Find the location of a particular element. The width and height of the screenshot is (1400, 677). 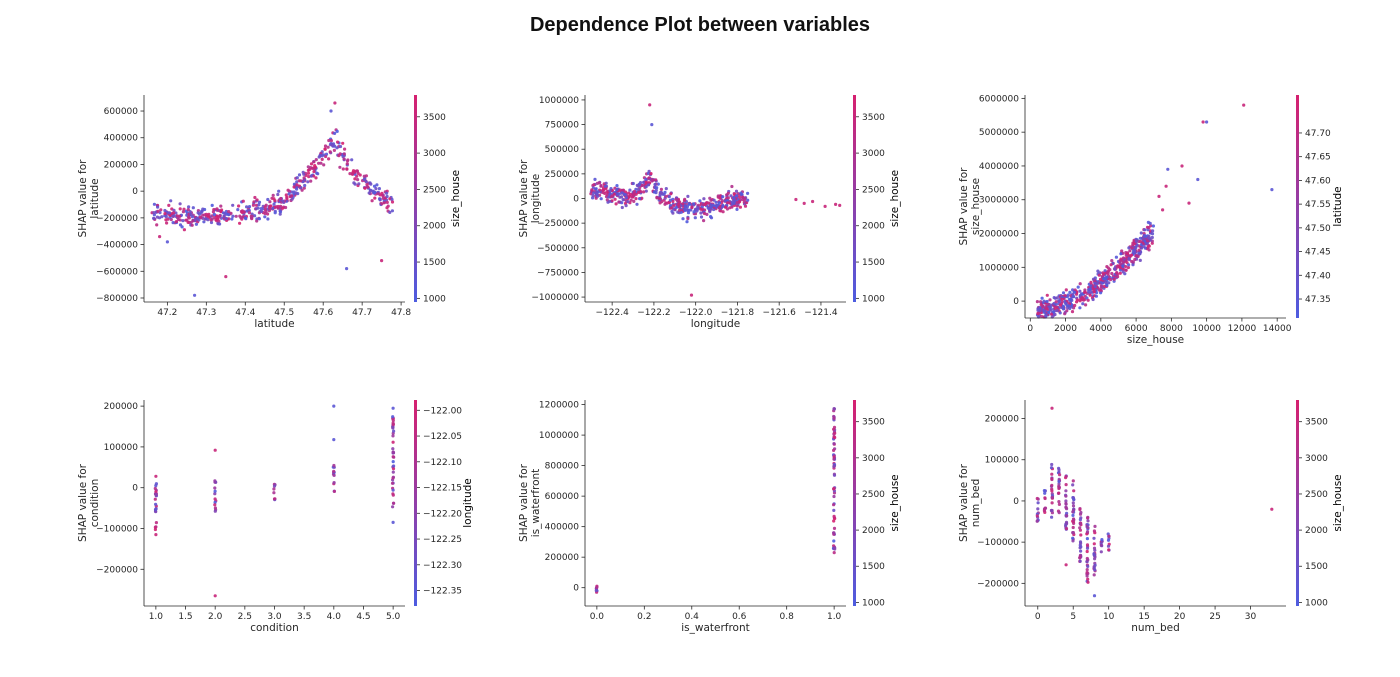

colorbar-tick-label: −122.30 is located at coordinates (442, 566).